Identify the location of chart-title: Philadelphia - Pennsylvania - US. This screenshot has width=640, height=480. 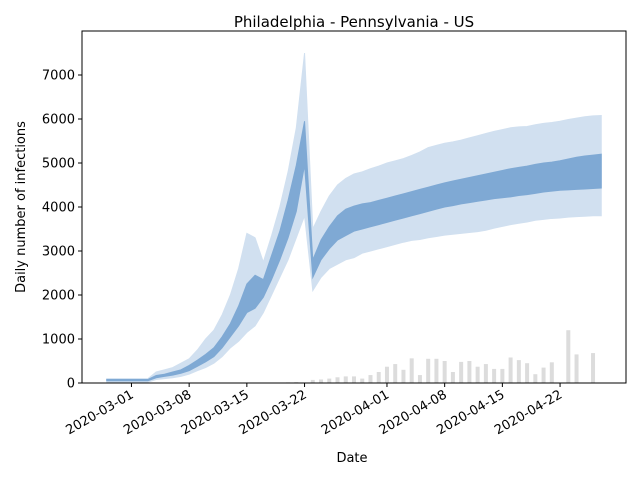
(354, 22).